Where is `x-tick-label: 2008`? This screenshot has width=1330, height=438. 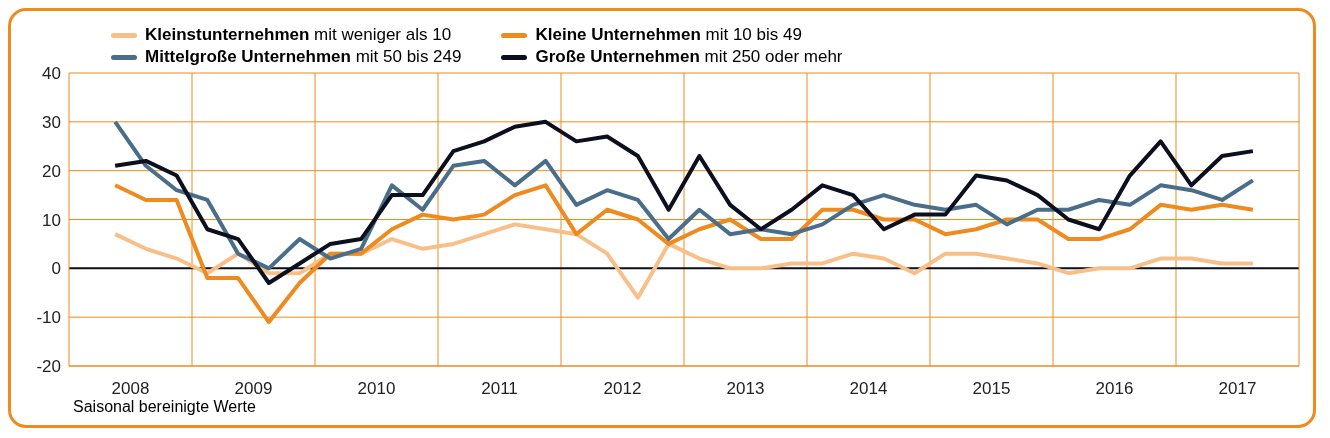
x-tick-label: 2008 is located at coordinates (130, 389).